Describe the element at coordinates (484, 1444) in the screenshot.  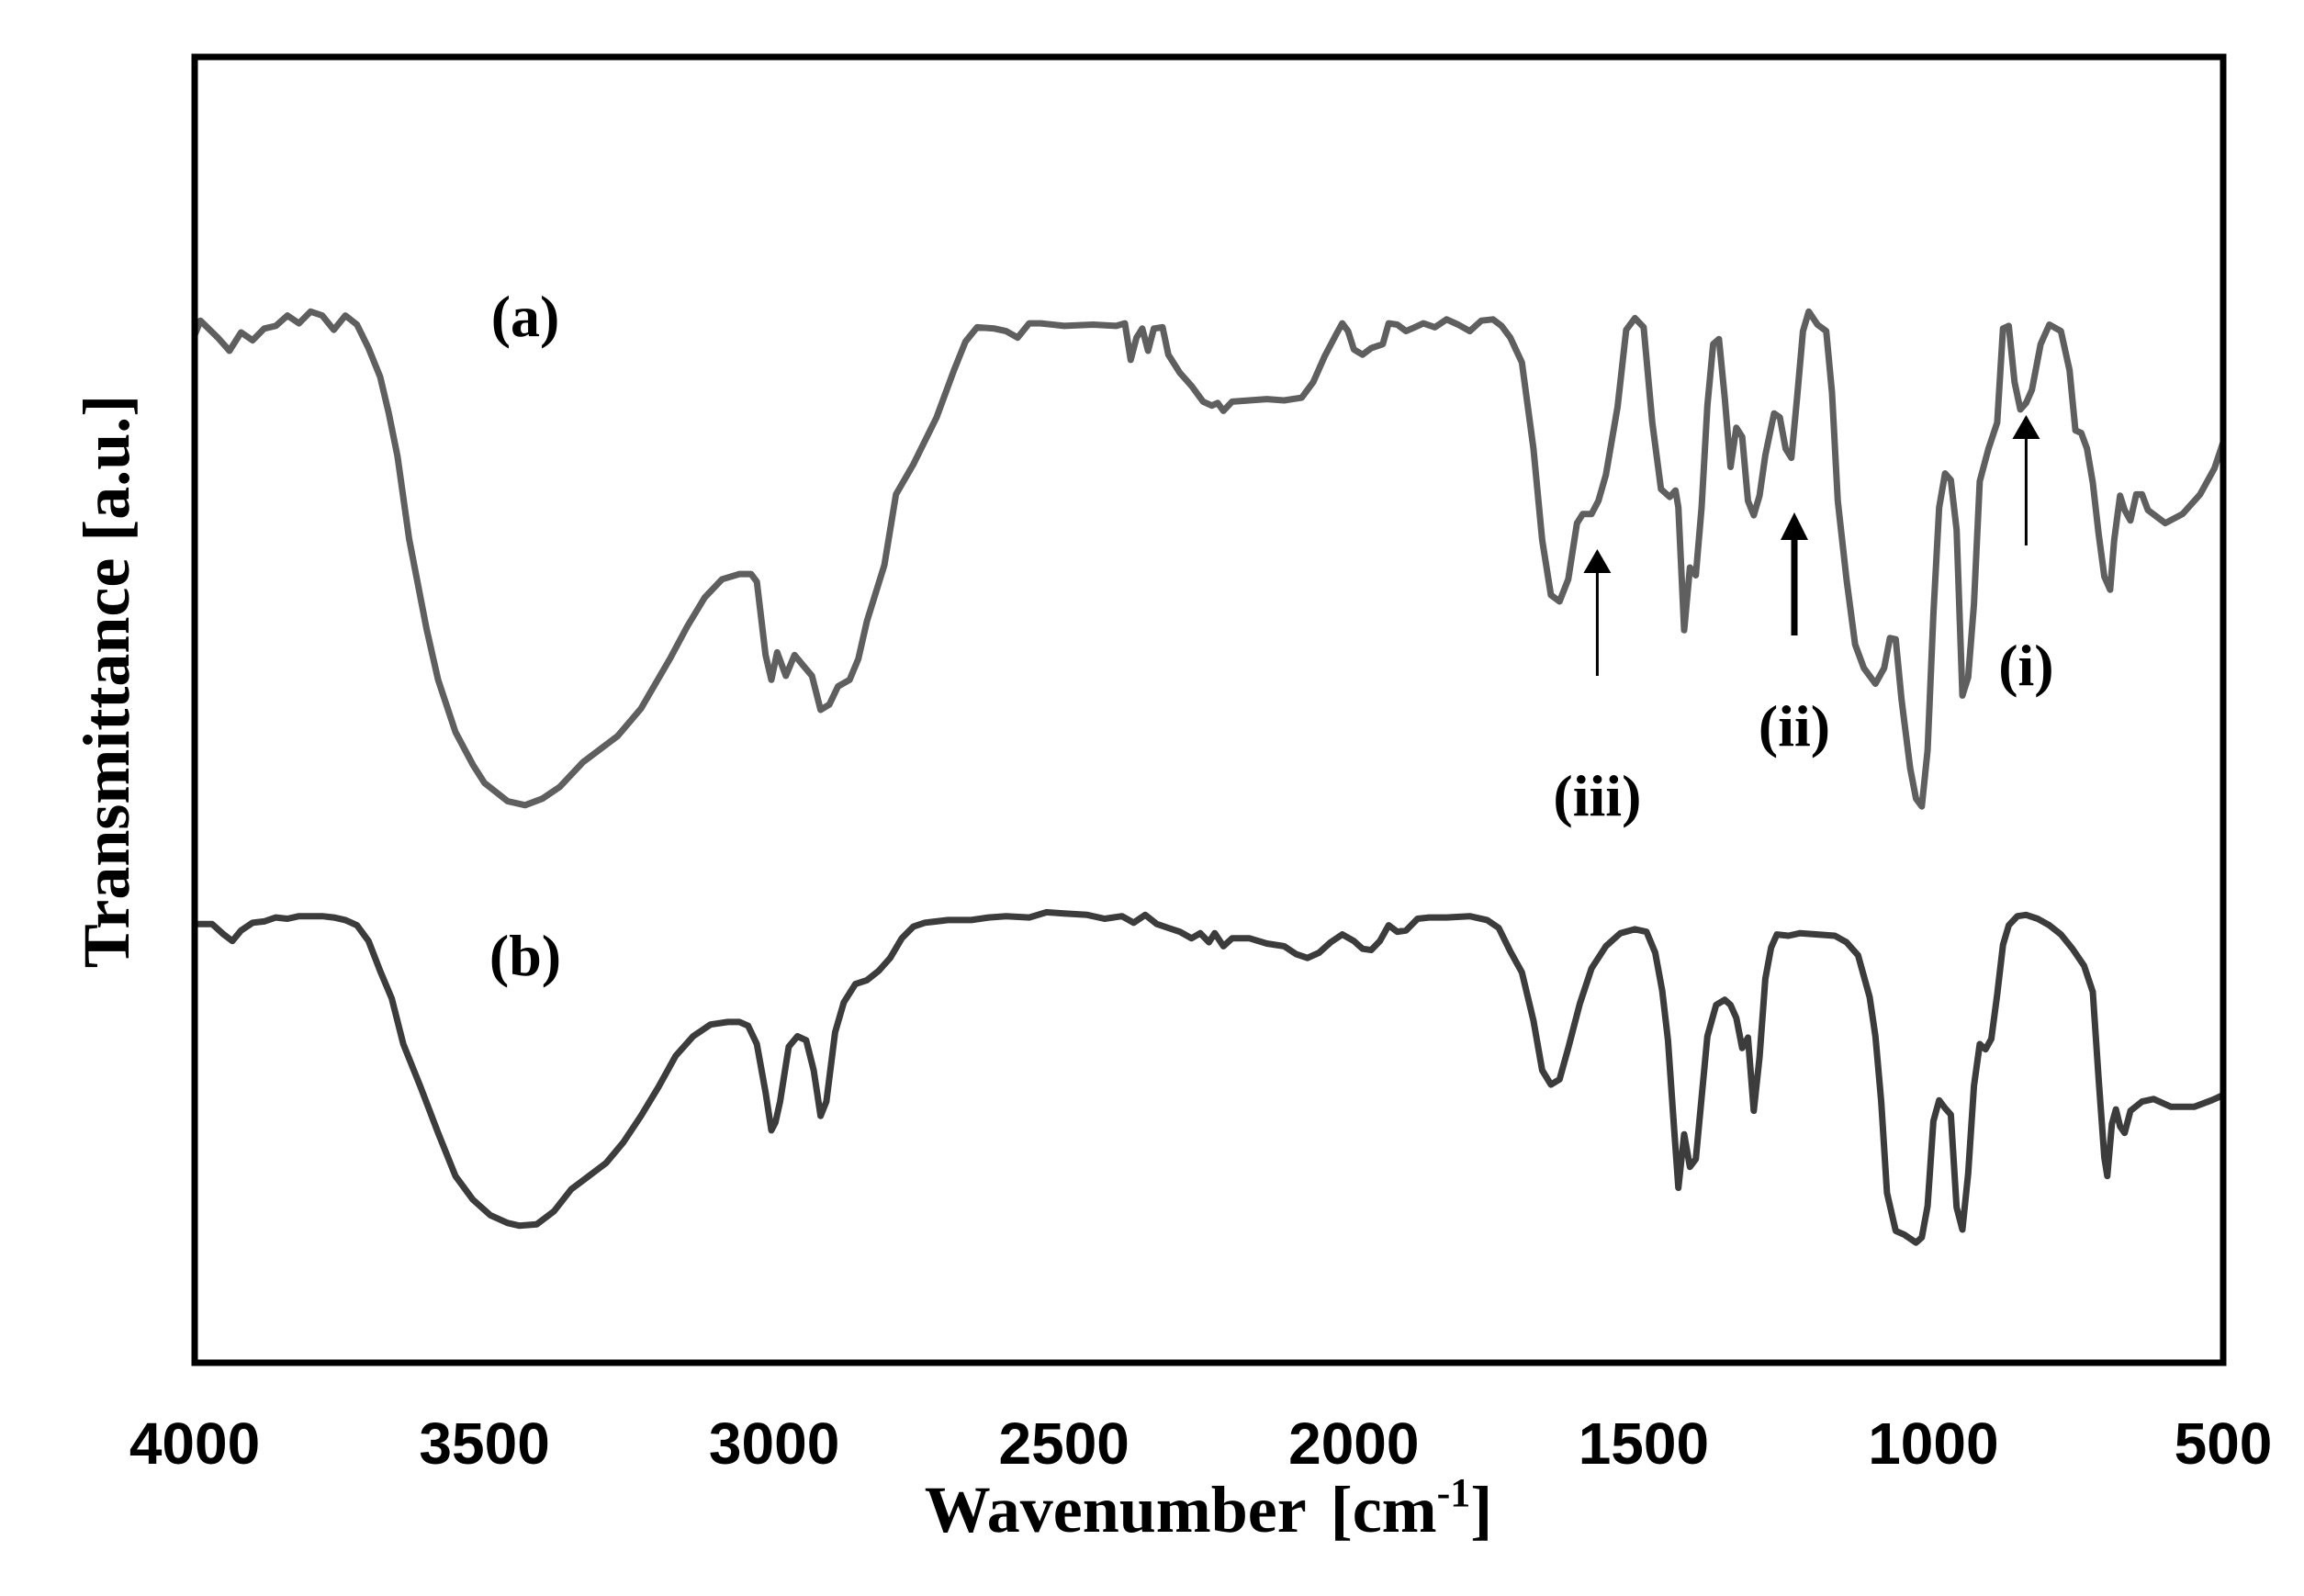
I see `x-tick-label-3500: 3500` at that location.